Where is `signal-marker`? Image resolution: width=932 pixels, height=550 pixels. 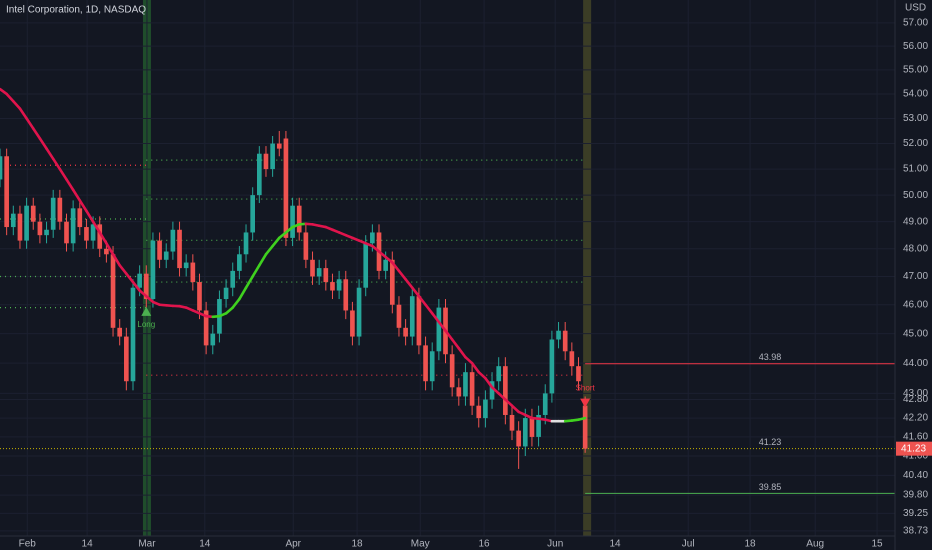
signal-marker is located at coordinates (146, 311).